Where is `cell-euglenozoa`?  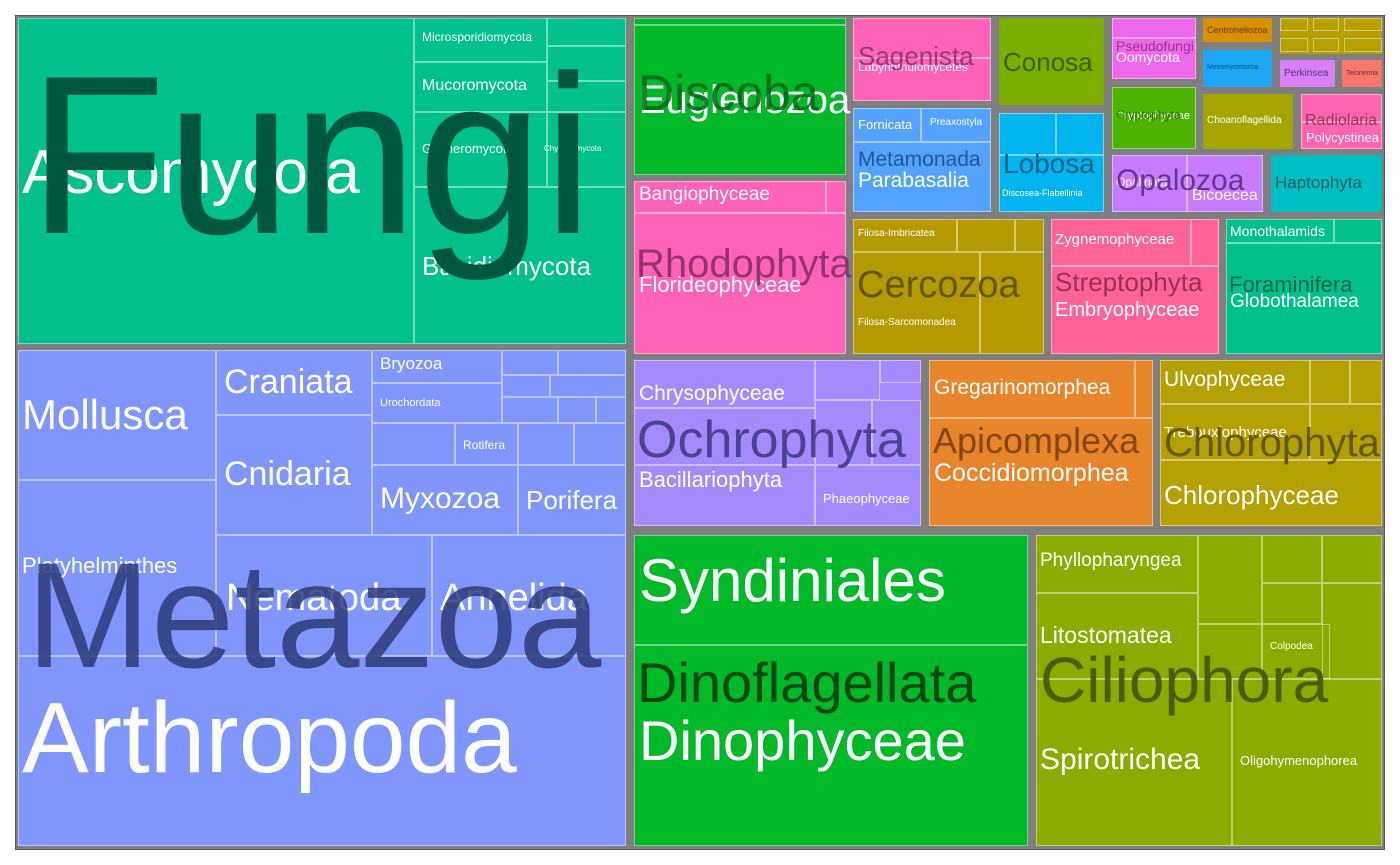 cell-euglenozoa is located at coordinates (740, 100).